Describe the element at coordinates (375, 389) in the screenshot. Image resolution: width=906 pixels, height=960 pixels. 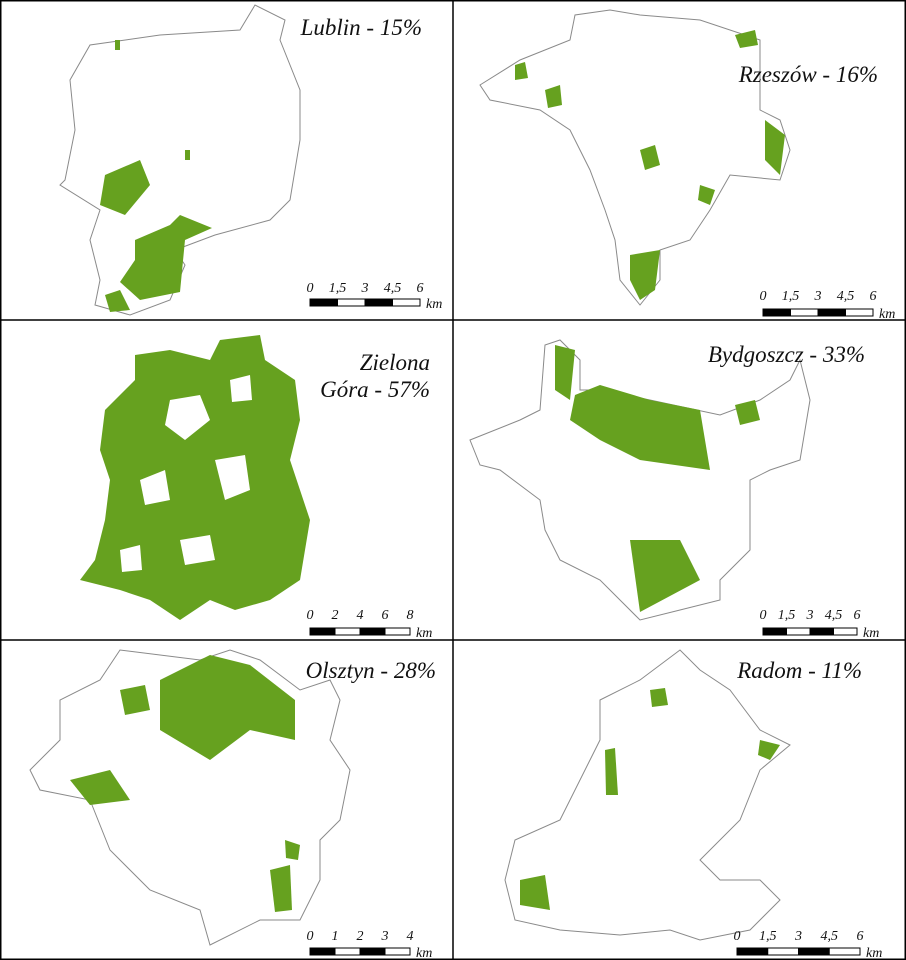
I see `panel-title: Góra - 57%` at that location.